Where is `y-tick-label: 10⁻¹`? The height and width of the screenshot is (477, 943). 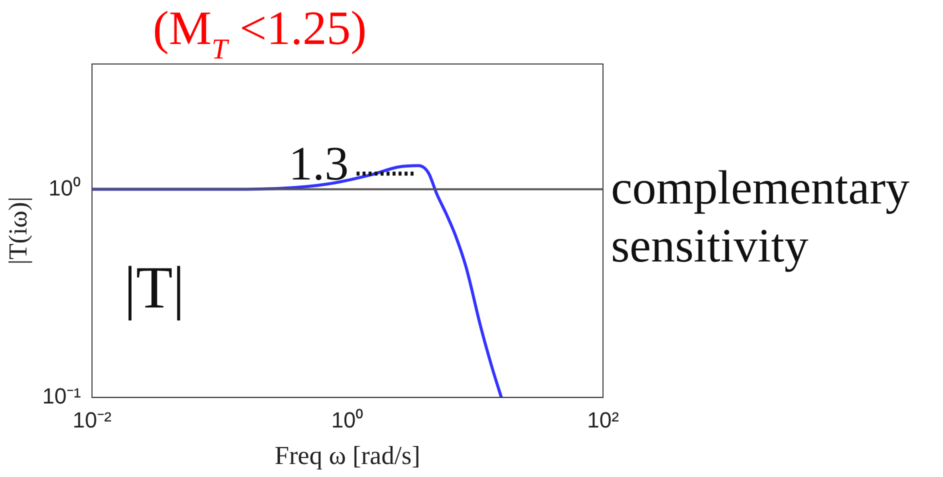 y-tick-label: 10⁻¹ is located at coordinates (61, 395).